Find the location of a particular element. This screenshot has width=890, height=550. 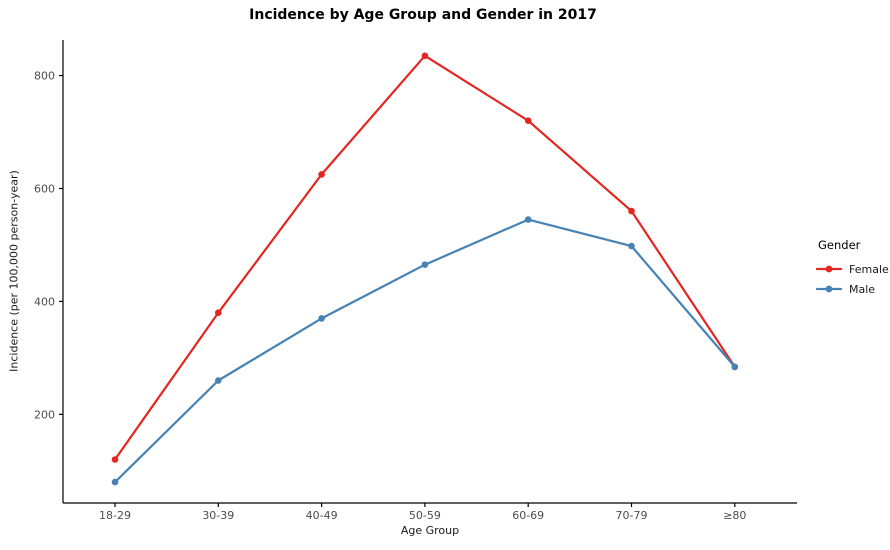

y-tick-label: 800 is located at coordinates (44, 76).